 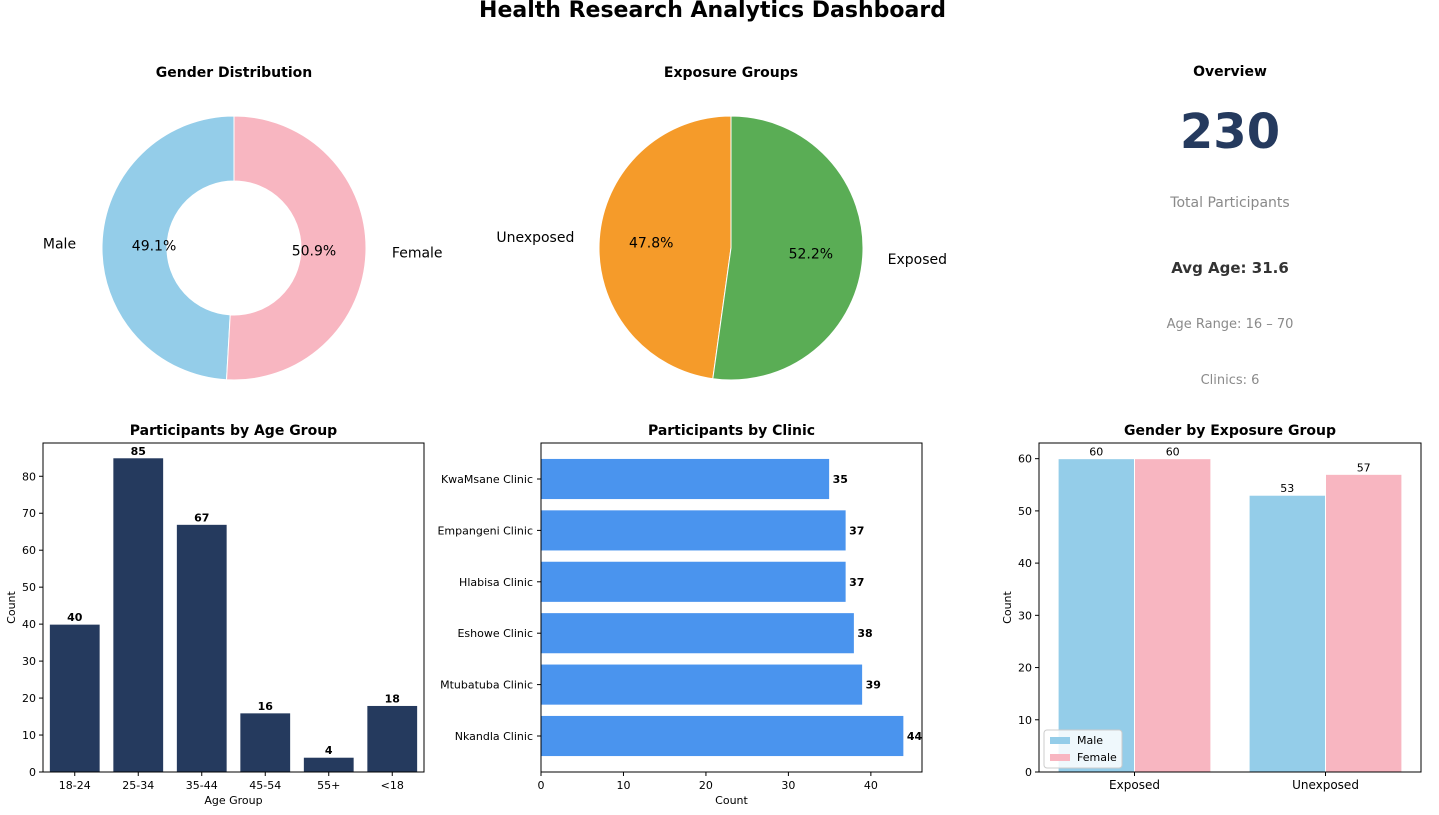 What do you see at coordinates (1173, 615) in the screenshot?
I see `bar-exposed-female` at bounding box center [1173, 615].